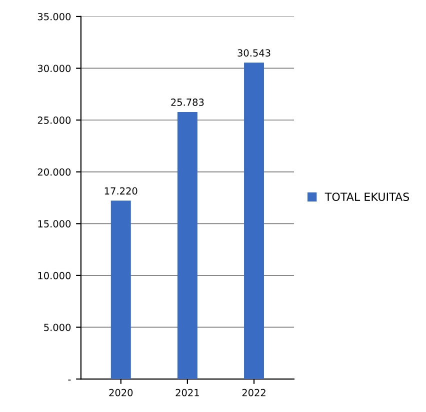  I want to click on x-tick-label: 2021, so click(187, 392).